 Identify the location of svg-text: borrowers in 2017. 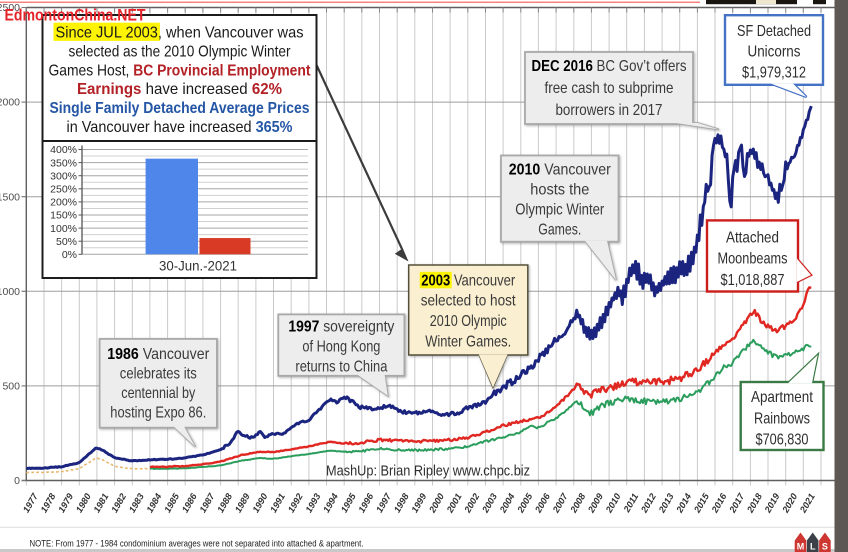
(609, 110).